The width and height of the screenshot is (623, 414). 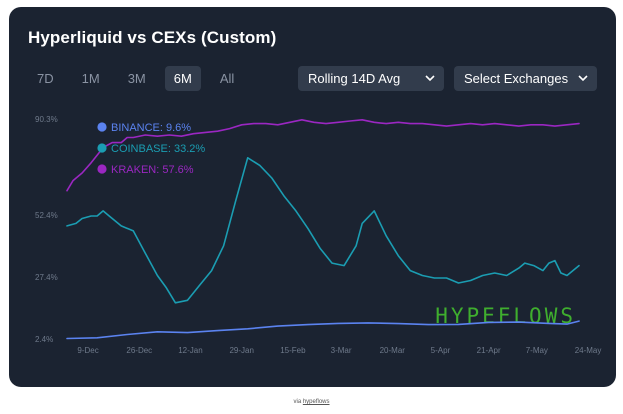 What do you see at coordinates (46, 119) in the screenshot?
I see `y-tick-label: 90.3%` at bounding box center [46, 119].